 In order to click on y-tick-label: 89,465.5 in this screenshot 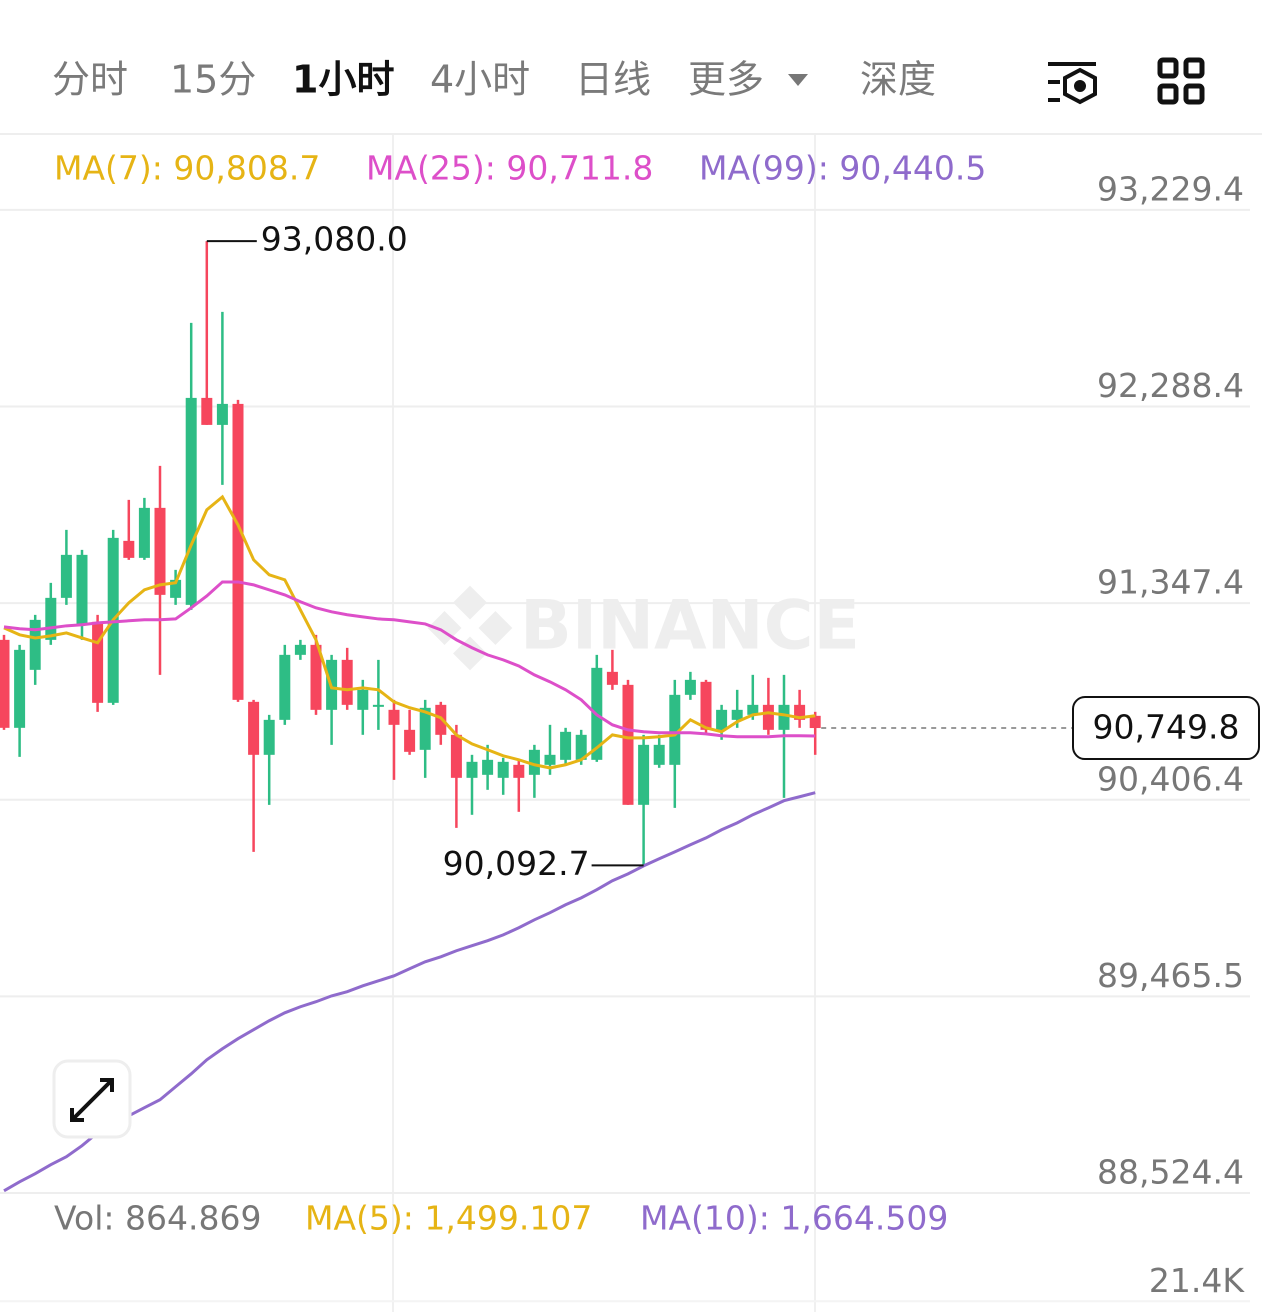, I will do `click(1170, 975)`.